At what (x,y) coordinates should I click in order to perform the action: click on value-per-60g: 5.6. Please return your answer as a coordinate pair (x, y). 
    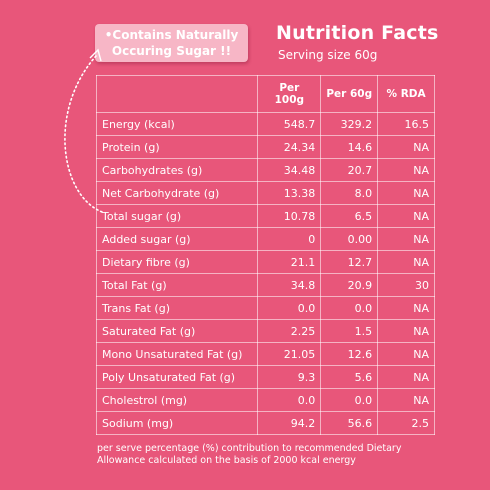
    Looking at the image, I should click on (349, 377).